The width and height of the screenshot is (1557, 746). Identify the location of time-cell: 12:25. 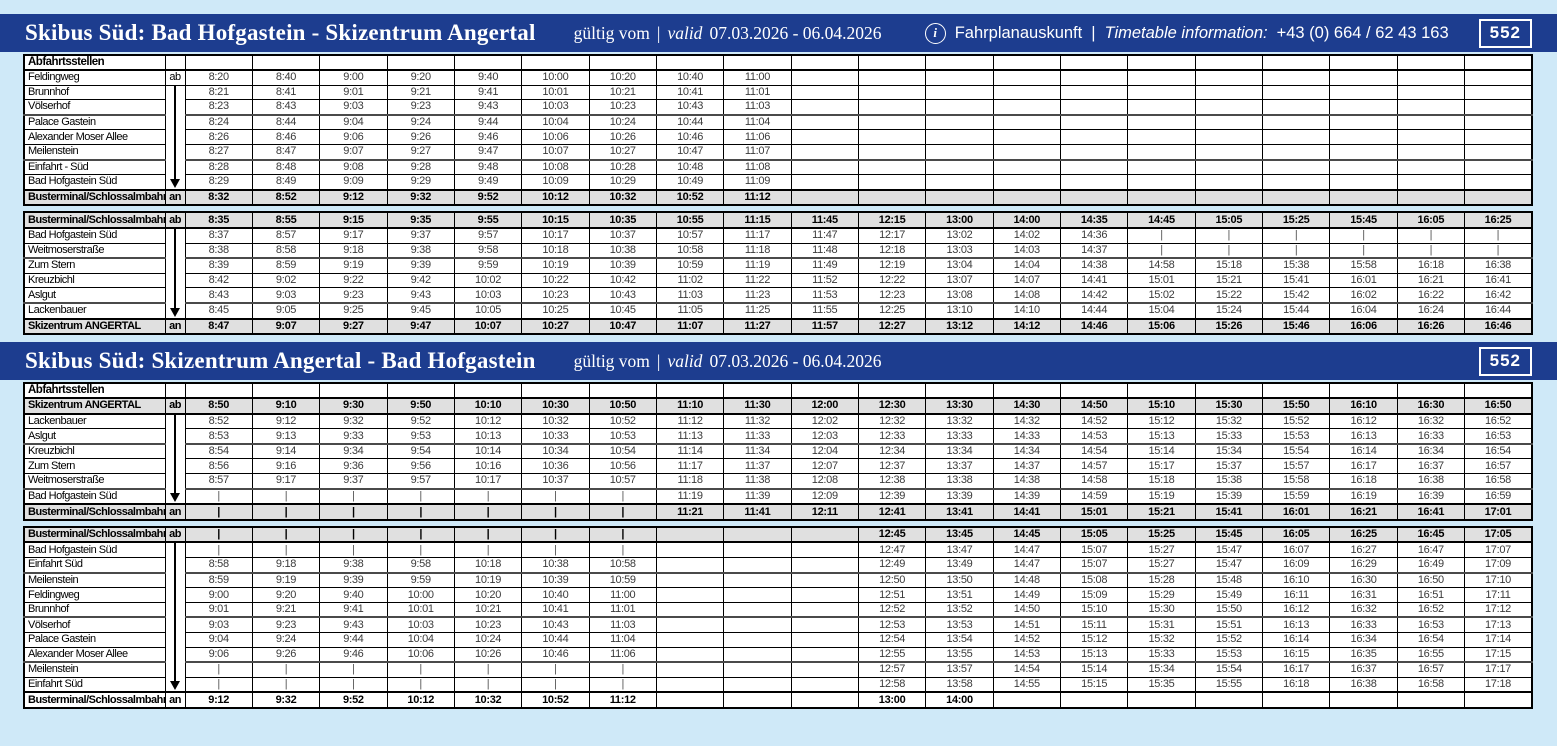
(892, 310).